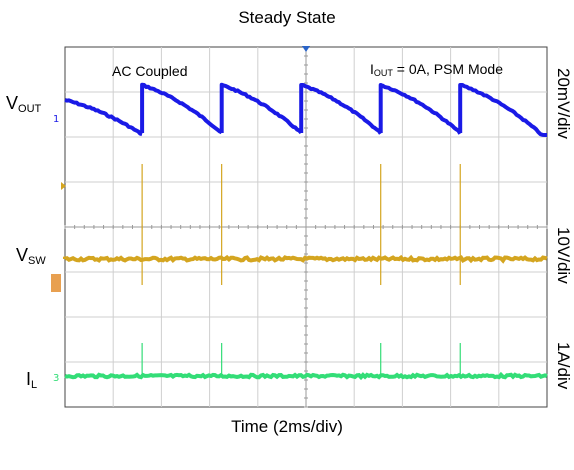  Describe the element at coordinates (306, 376) in the screenshot. I see `il-baseline` at that location.